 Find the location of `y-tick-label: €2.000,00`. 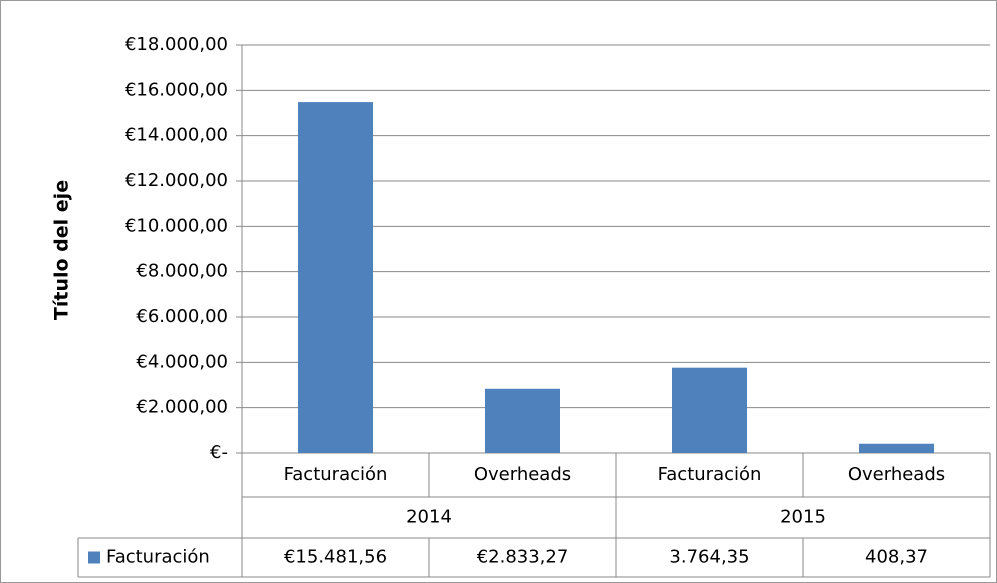

y-tick-label: €2.000,00 is located at coordinates (182, 407).